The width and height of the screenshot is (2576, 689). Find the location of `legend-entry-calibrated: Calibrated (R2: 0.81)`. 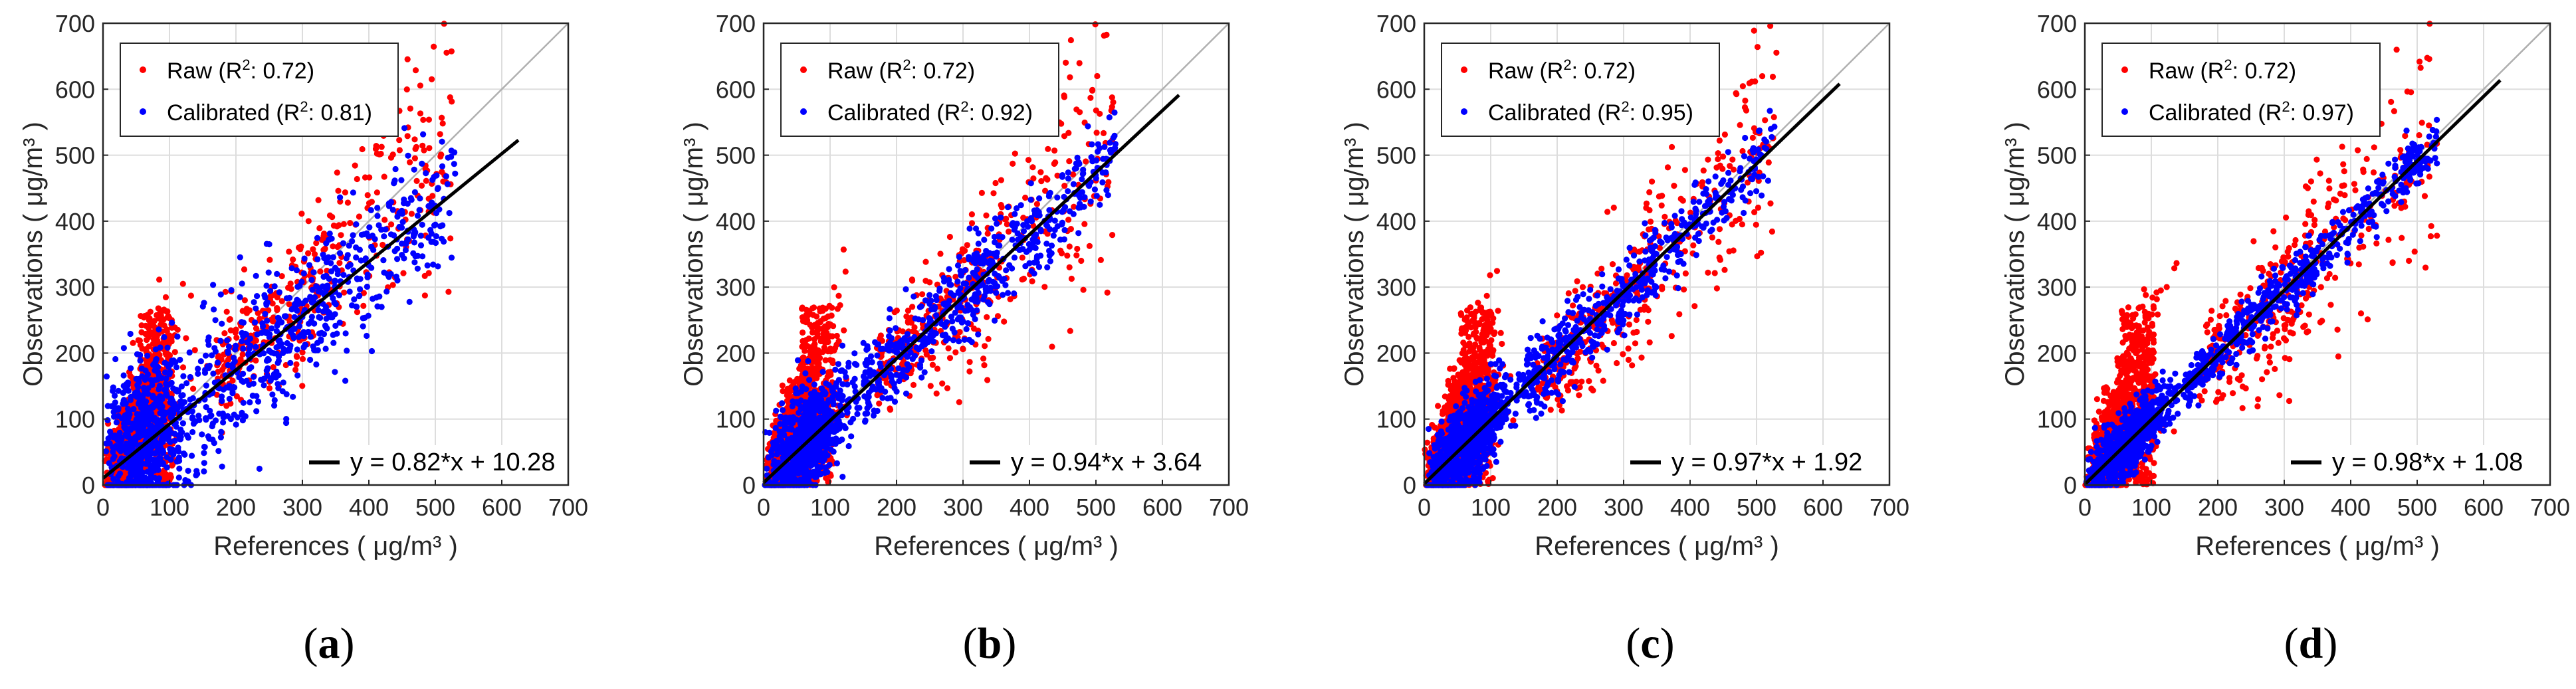

legend-entry-calibrated: Calibrated (R2: 0.81) is located at coordinates (269, 112).